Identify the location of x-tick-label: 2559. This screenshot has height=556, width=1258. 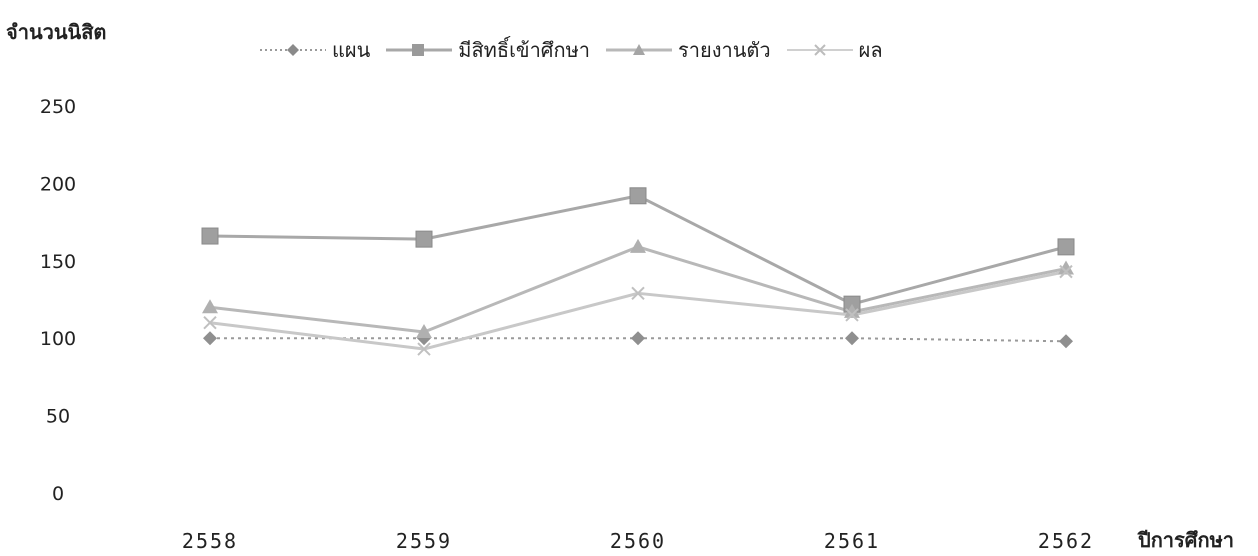
(424, 541).